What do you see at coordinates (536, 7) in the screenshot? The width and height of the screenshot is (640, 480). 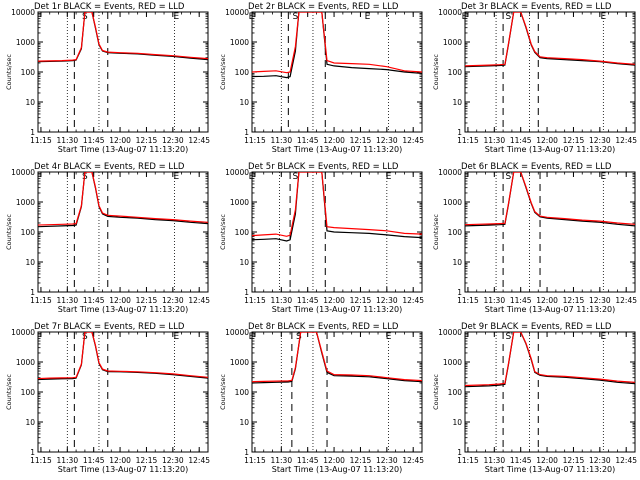 I see `panel-title: Det 3r BLACK = Events, RED = LLD` at bounding box center [536, 7].